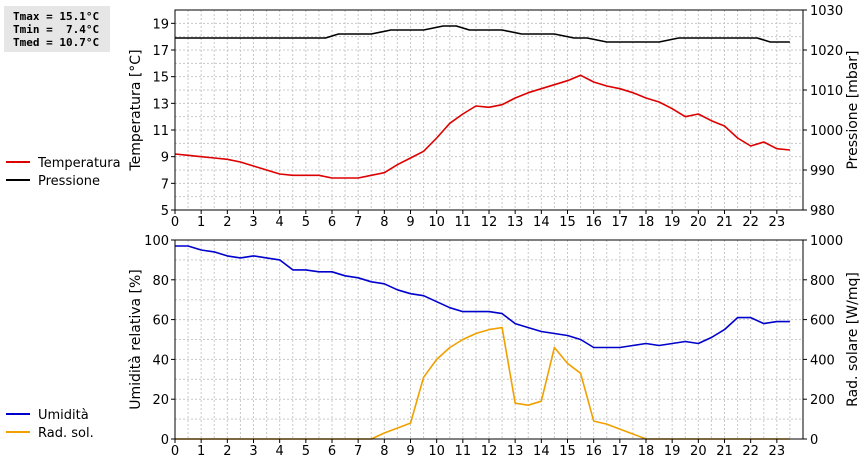 The height and width of the screenshot is (460, 860). Describe the element at coordinates (165, 440) in the screenshot. I see `y-tick-label-left: 0` at that location.